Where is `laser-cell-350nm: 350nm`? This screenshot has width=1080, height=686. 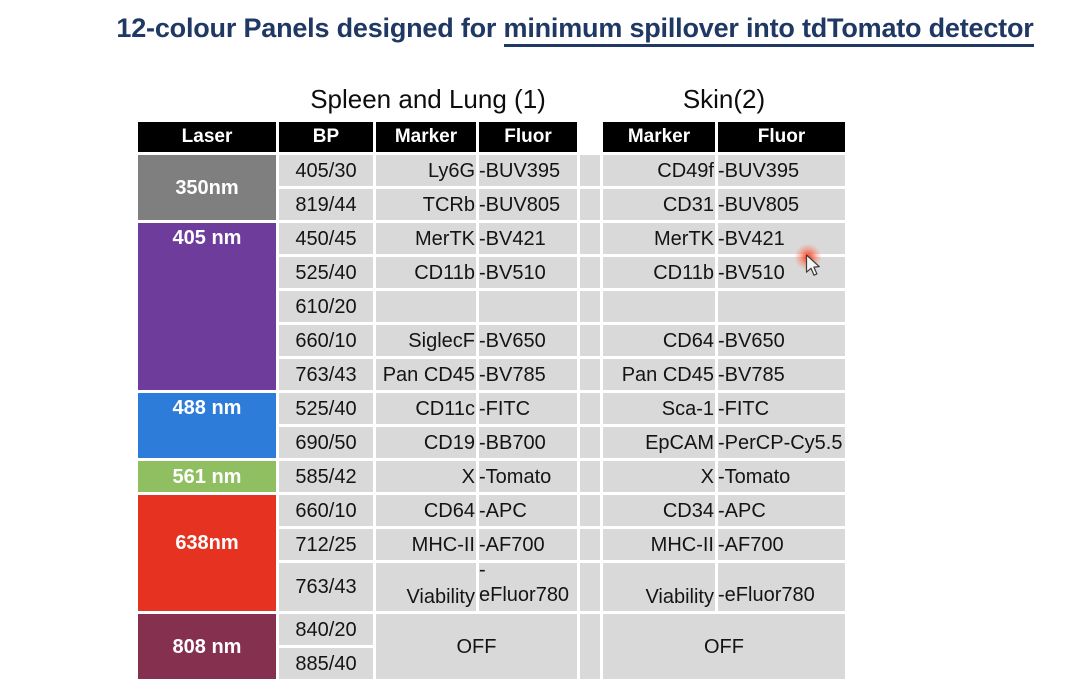
laser-cell-350nm: 350nm is located at coordinates (207, 187).